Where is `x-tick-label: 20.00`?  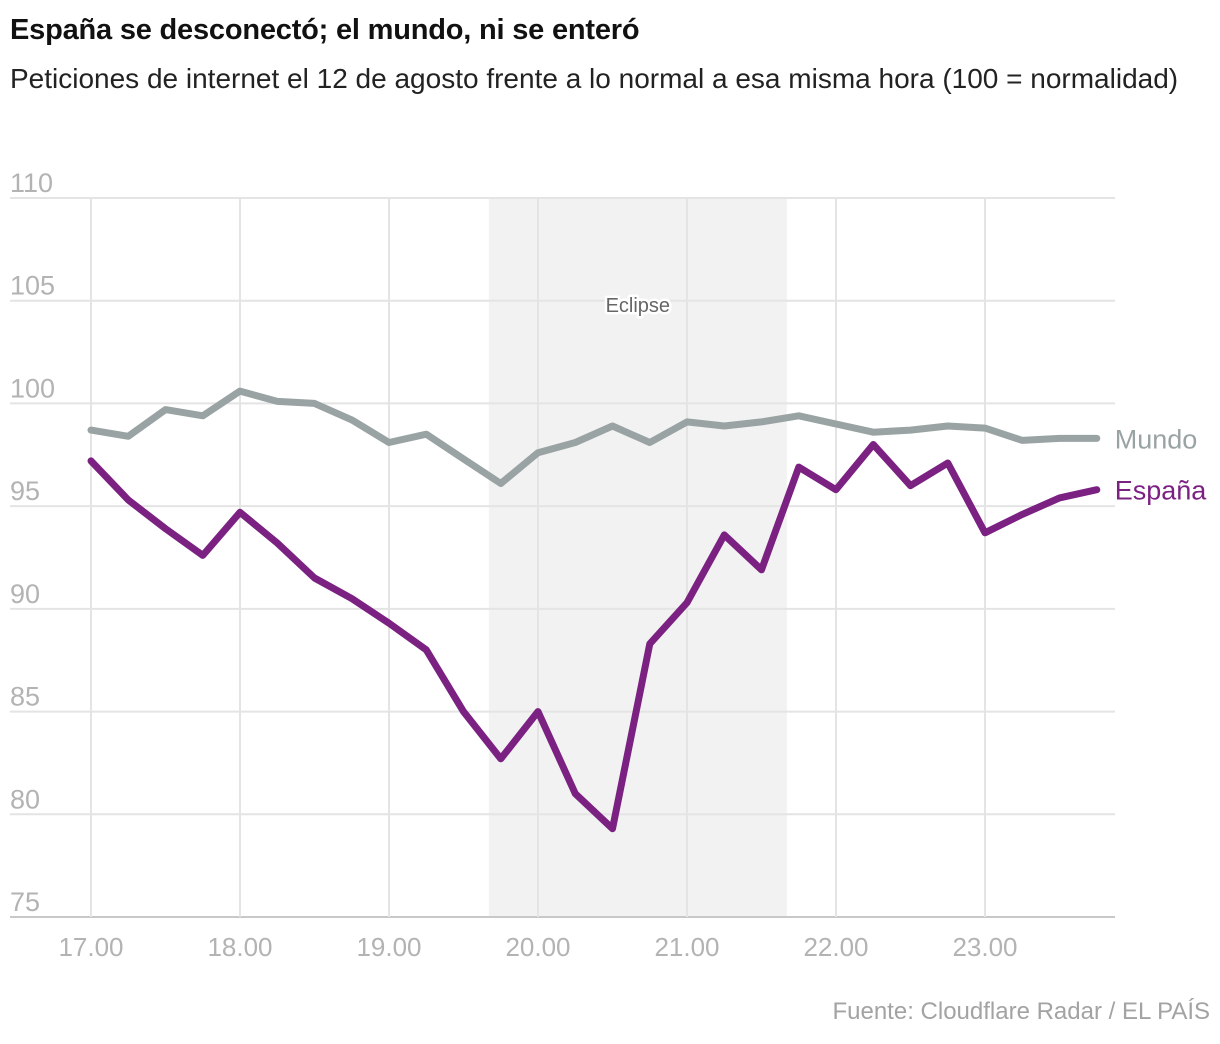 x-tick-label: 20.00 is located at coordinates (537, 947).